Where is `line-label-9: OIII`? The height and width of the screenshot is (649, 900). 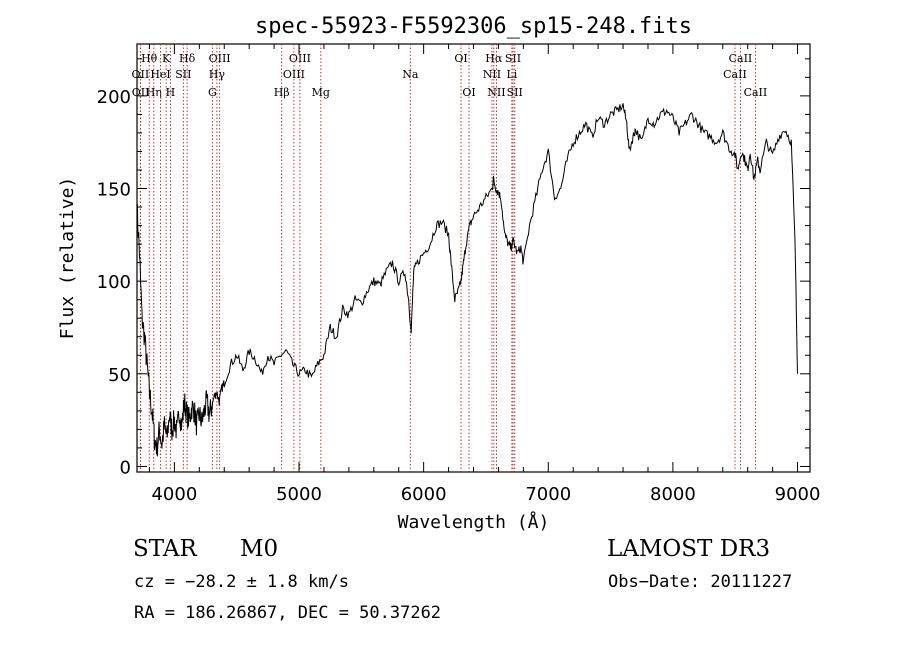
line-label-9: OIII is located at coordinates (220, 58).